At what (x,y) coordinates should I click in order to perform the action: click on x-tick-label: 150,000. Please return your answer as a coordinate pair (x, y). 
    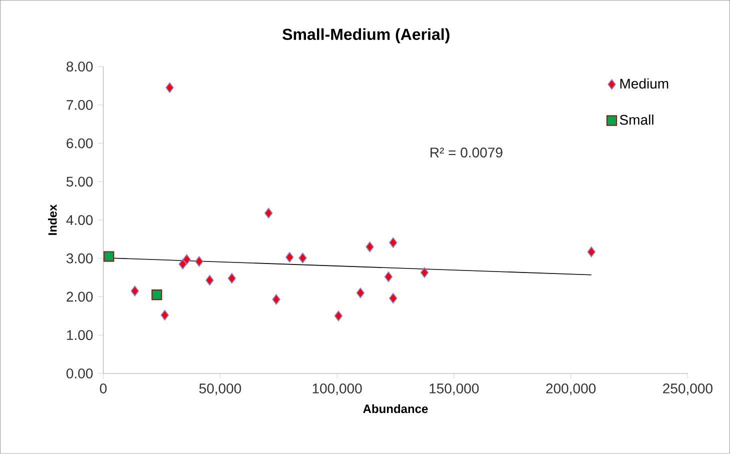
    Looking at the image, I should click on (454, 390).